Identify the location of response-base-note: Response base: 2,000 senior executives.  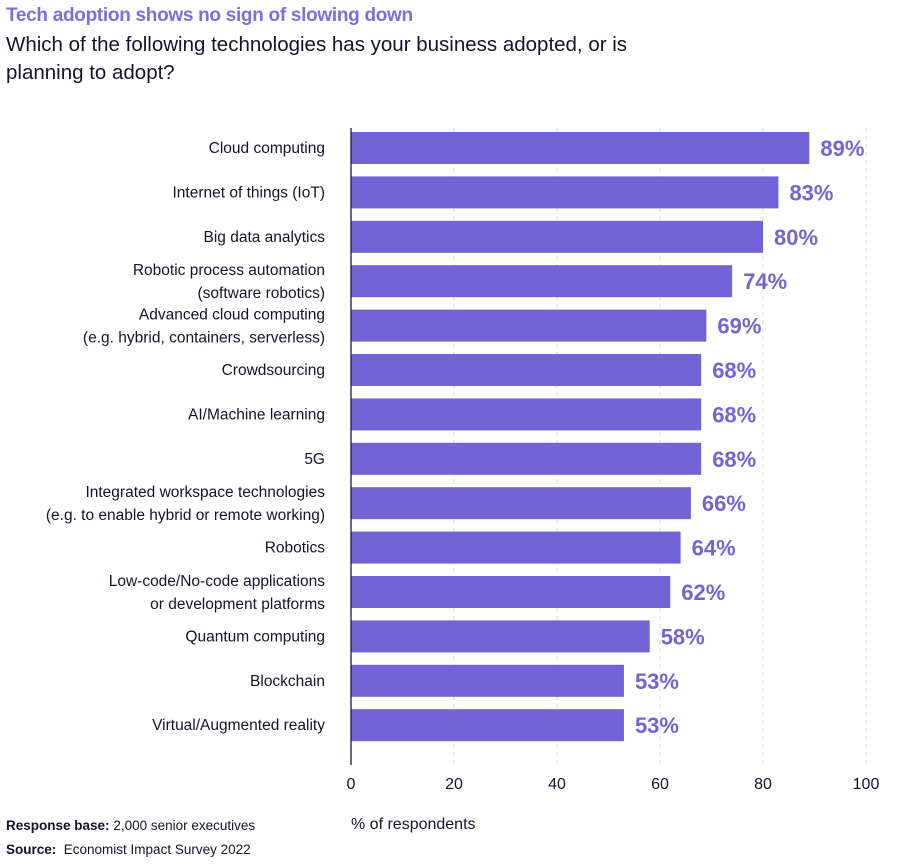
(130, 825).